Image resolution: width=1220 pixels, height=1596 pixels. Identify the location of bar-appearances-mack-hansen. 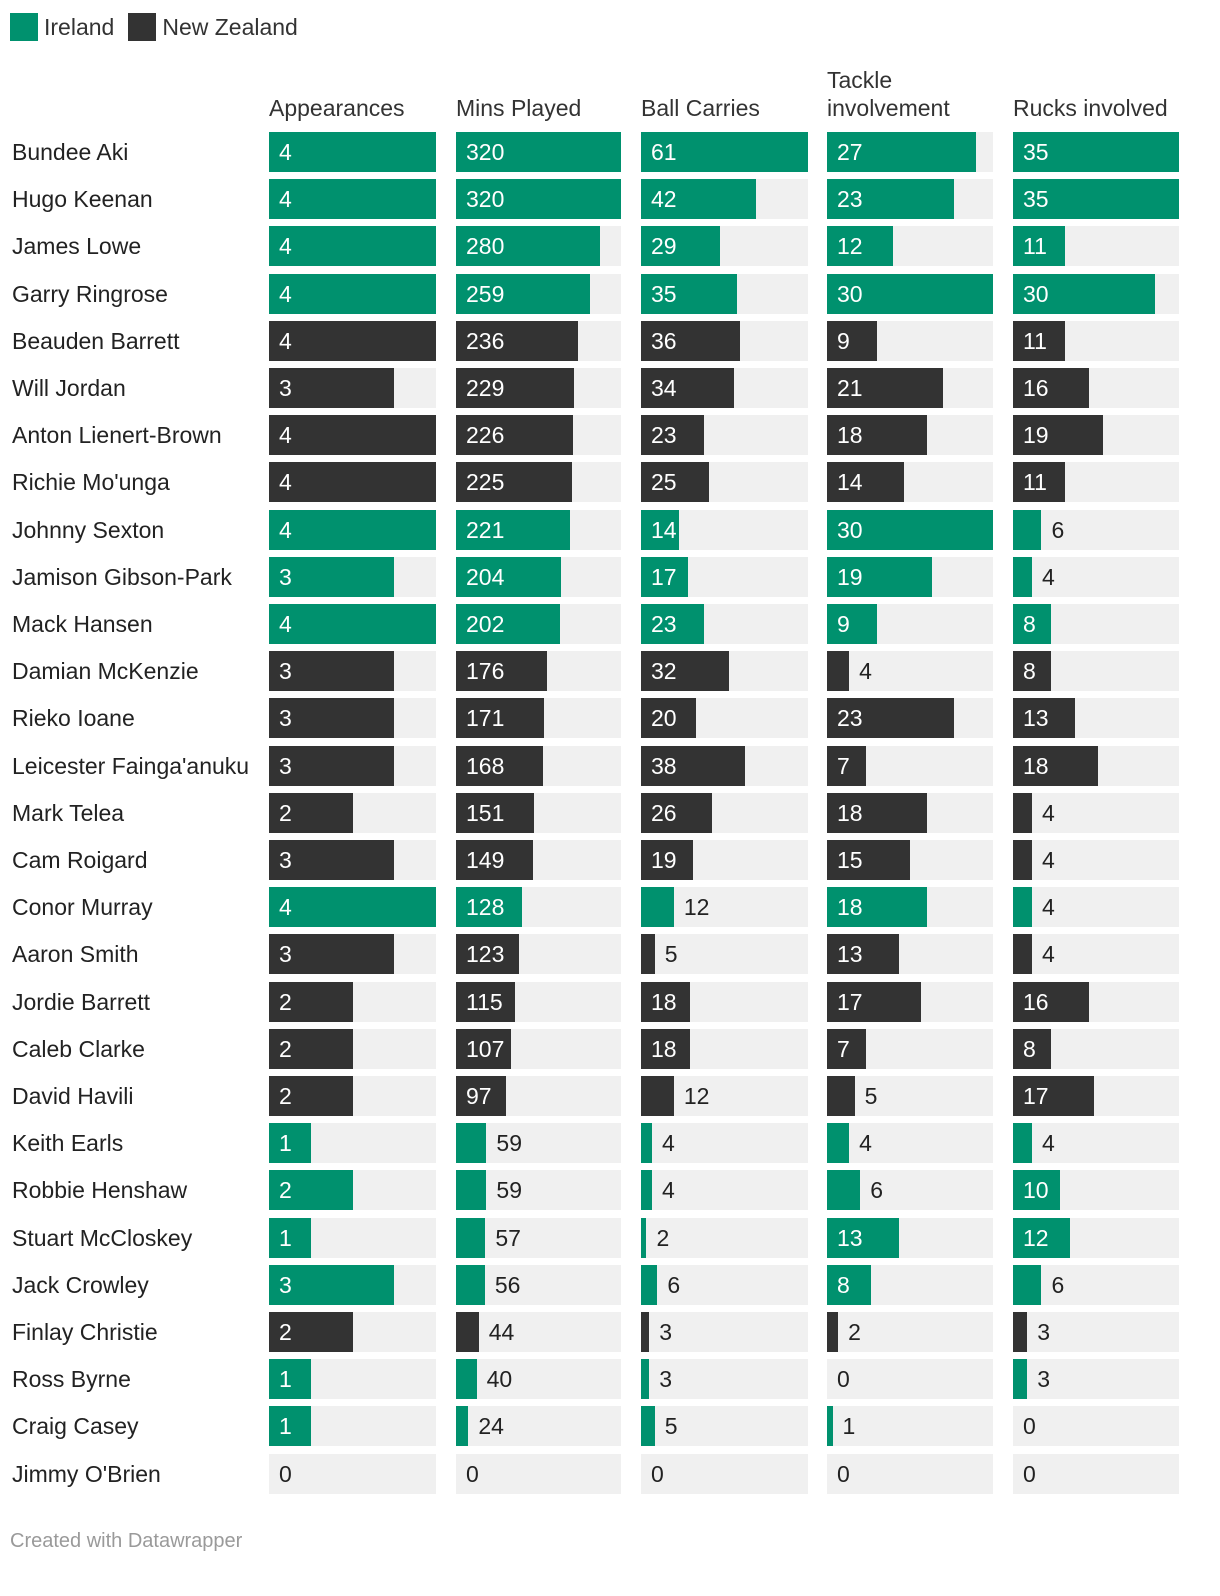
(352, 624).